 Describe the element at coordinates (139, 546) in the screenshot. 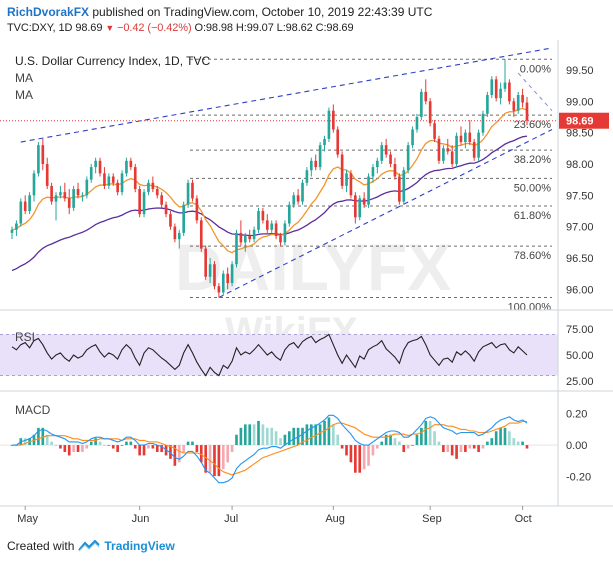

I see `tradingview-link: TradingView` at that location.